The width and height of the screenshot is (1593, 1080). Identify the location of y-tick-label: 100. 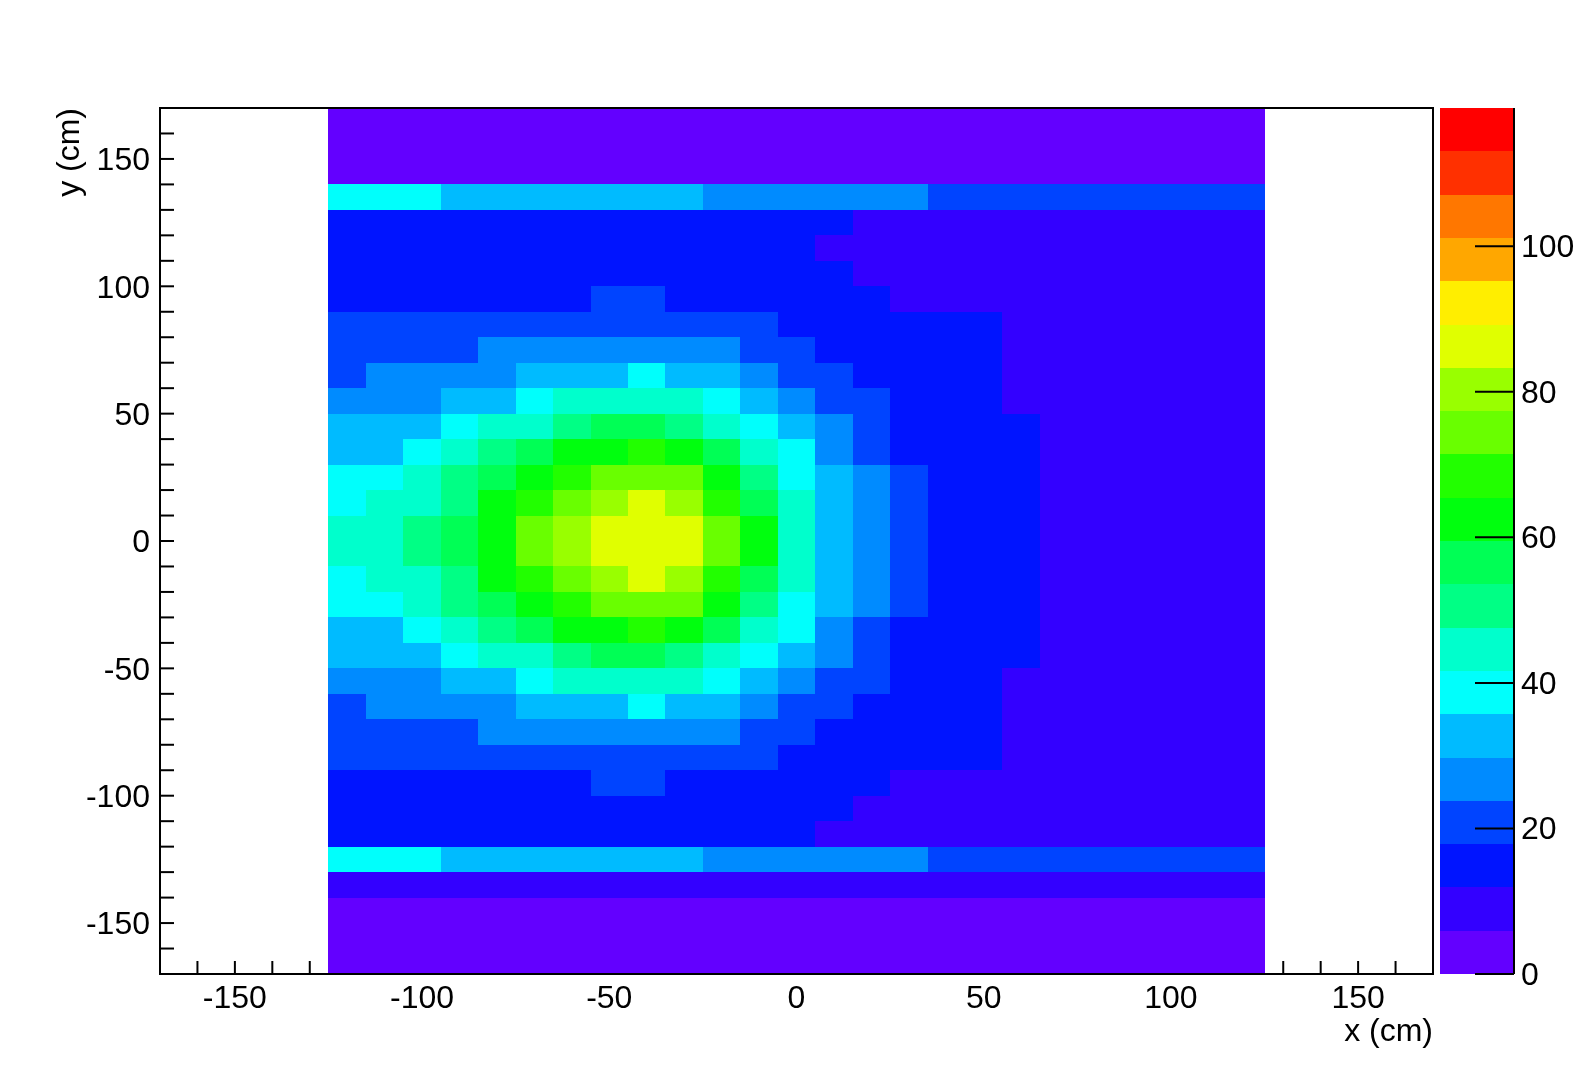
(123, 286).